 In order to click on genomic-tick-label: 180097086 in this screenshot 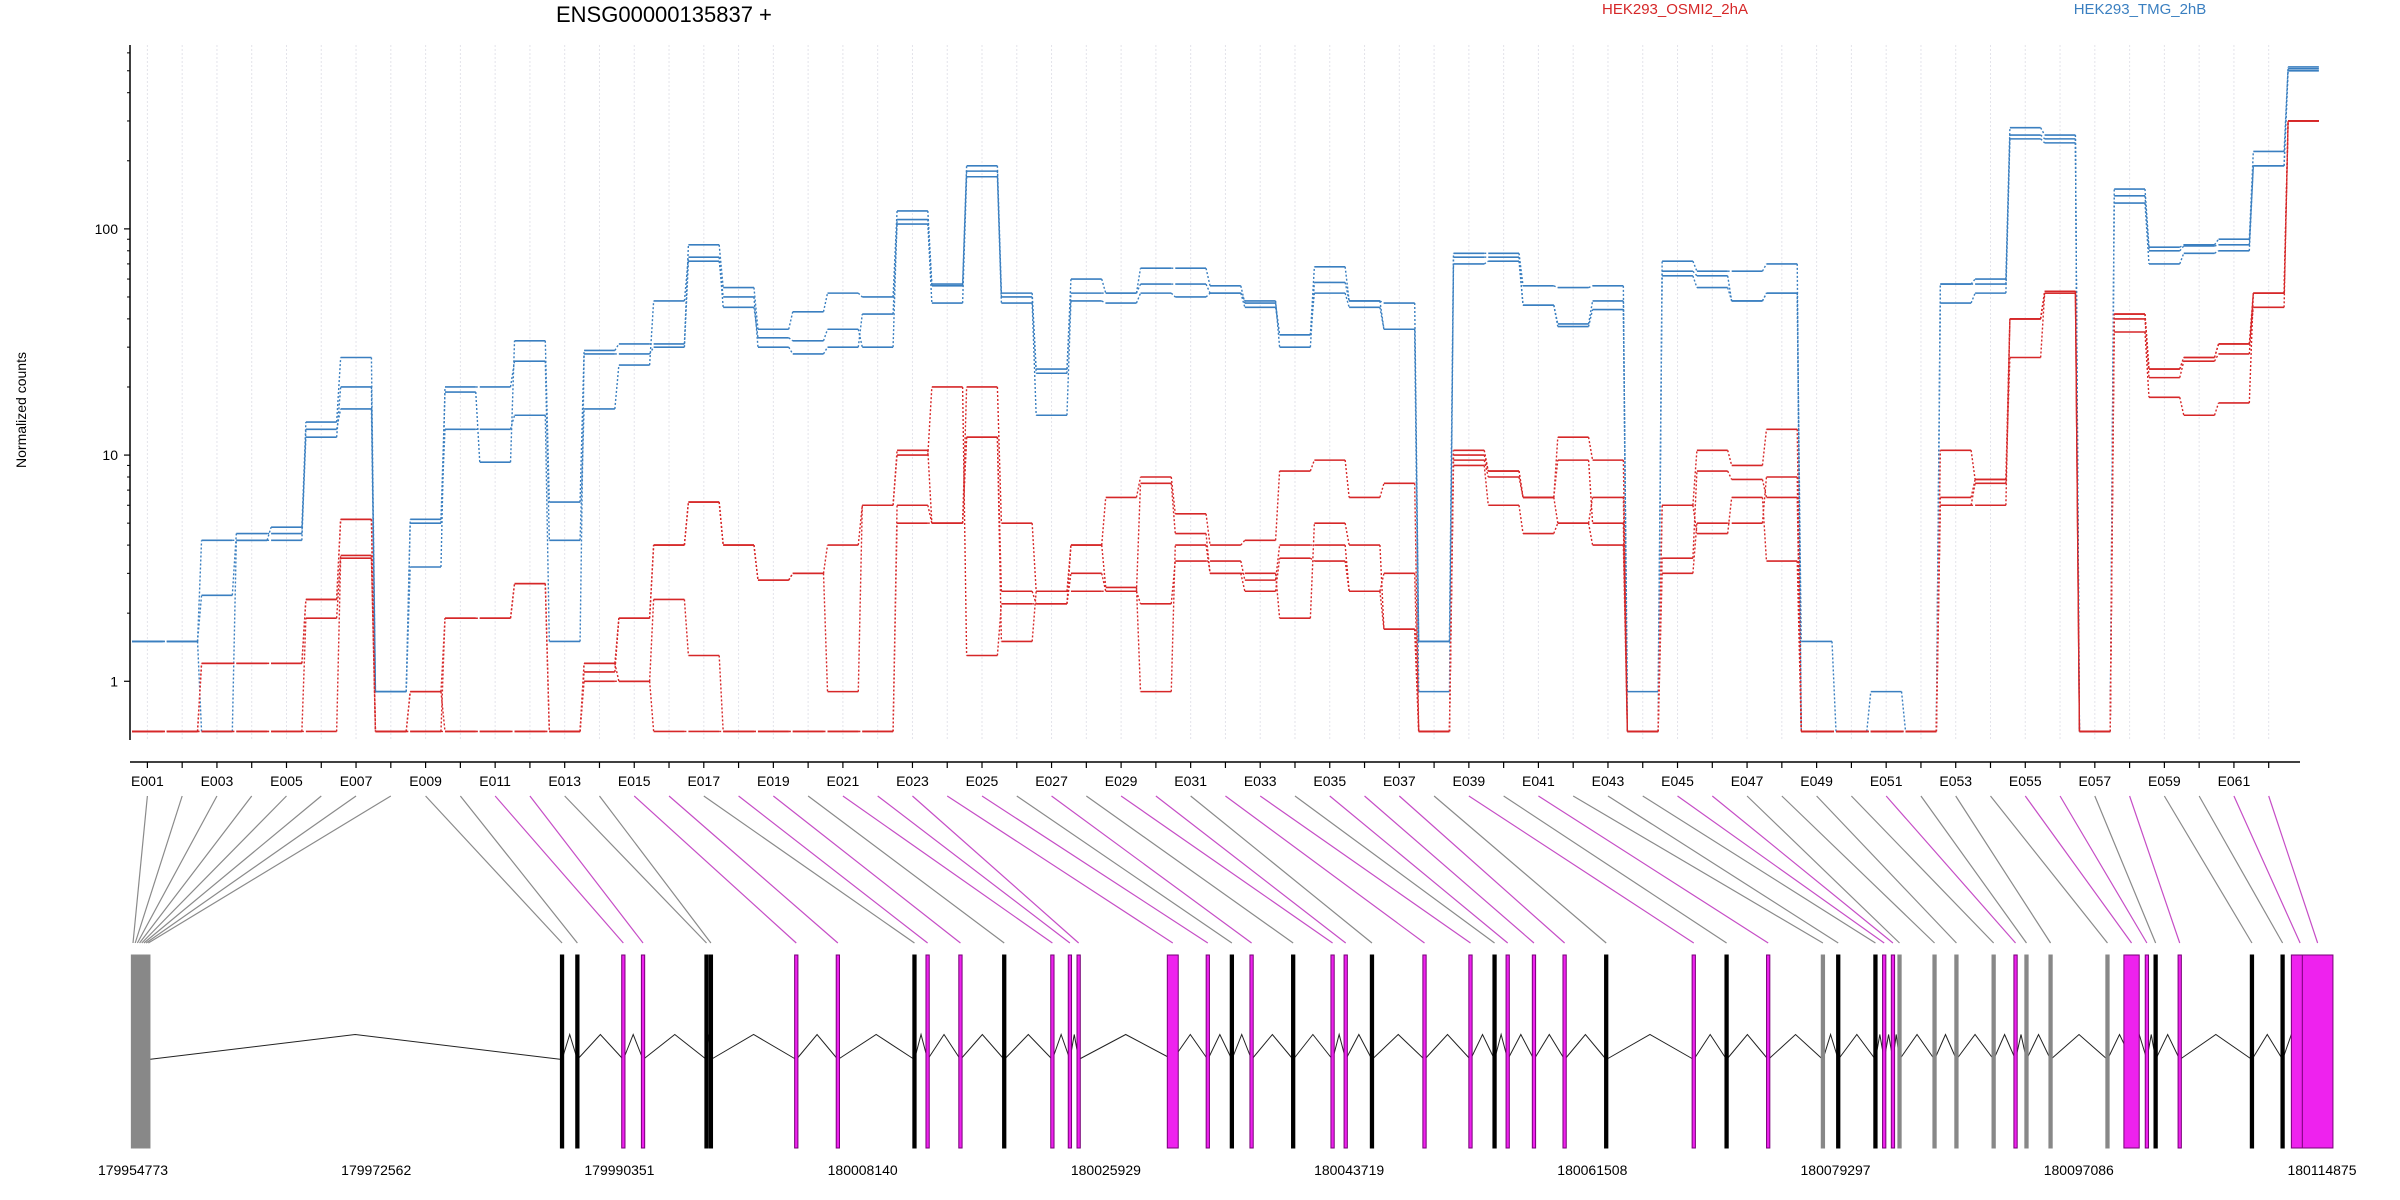, I will do `click(2079, 1170)`.